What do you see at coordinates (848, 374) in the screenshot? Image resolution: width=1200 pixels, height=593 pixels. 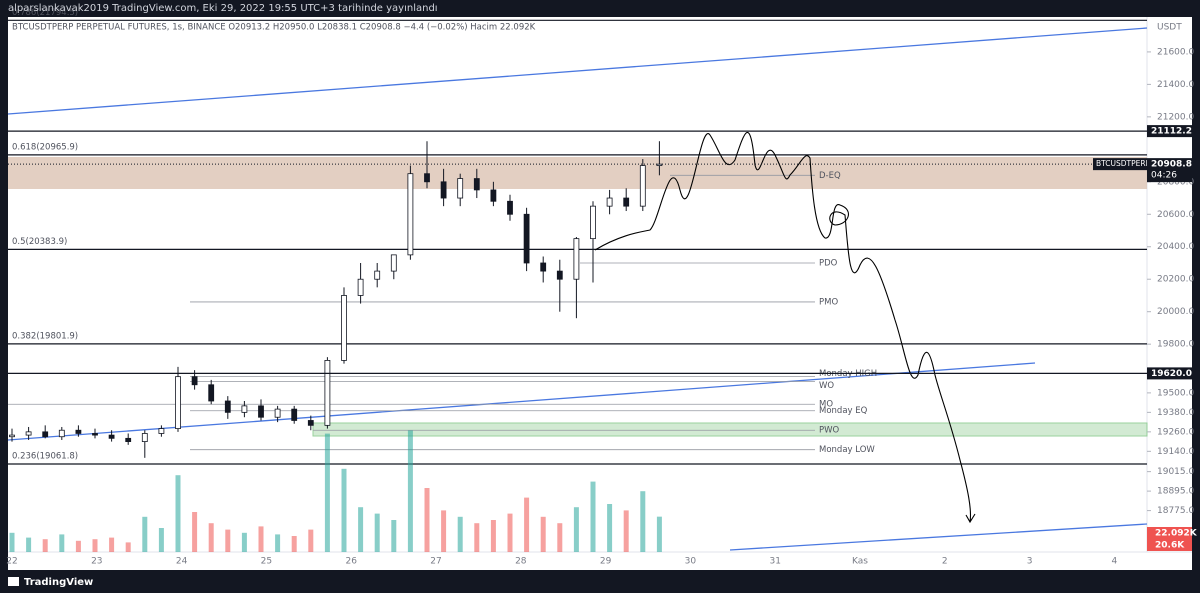 I see `level-label: Monday HIGH` at bounding box center [848, 374].